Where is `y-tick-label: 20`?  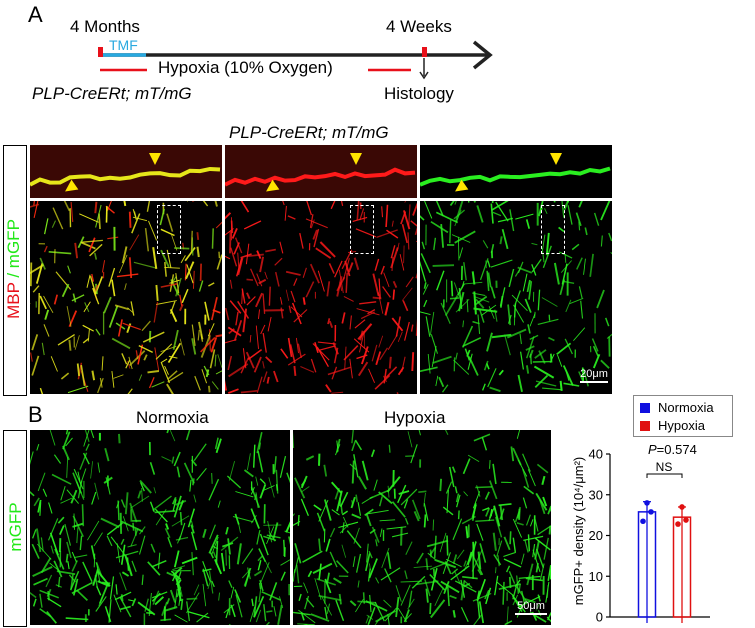 y-tick-label: 20 is located at coordinates (596, 535).